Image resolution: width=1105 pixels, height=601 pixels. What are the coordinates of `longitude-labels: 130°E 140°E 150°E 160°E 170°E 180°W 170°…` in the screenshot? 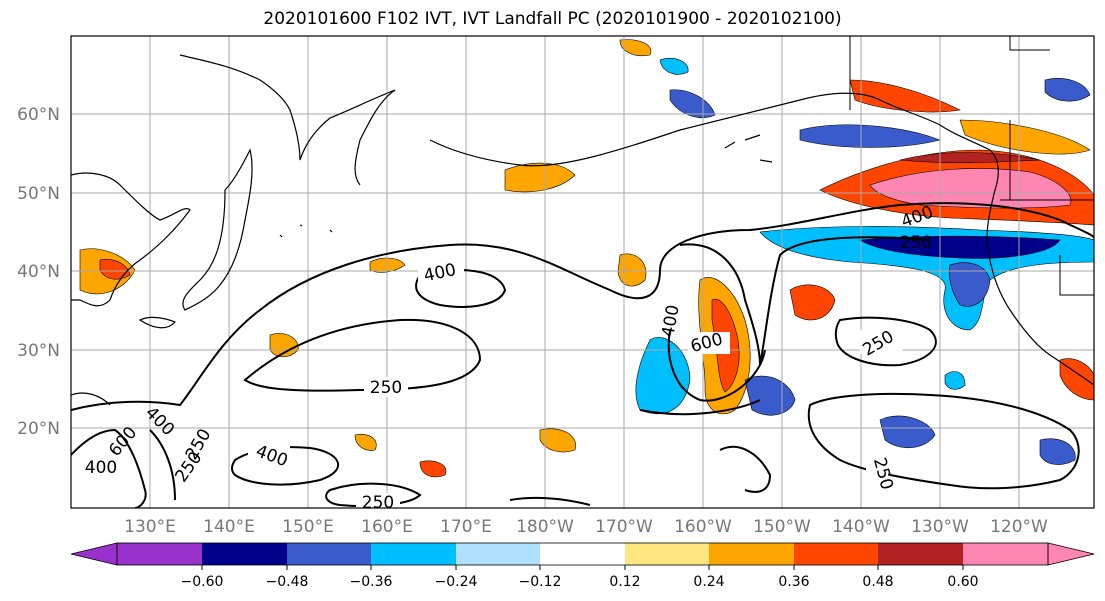 It's located at (586, 527).